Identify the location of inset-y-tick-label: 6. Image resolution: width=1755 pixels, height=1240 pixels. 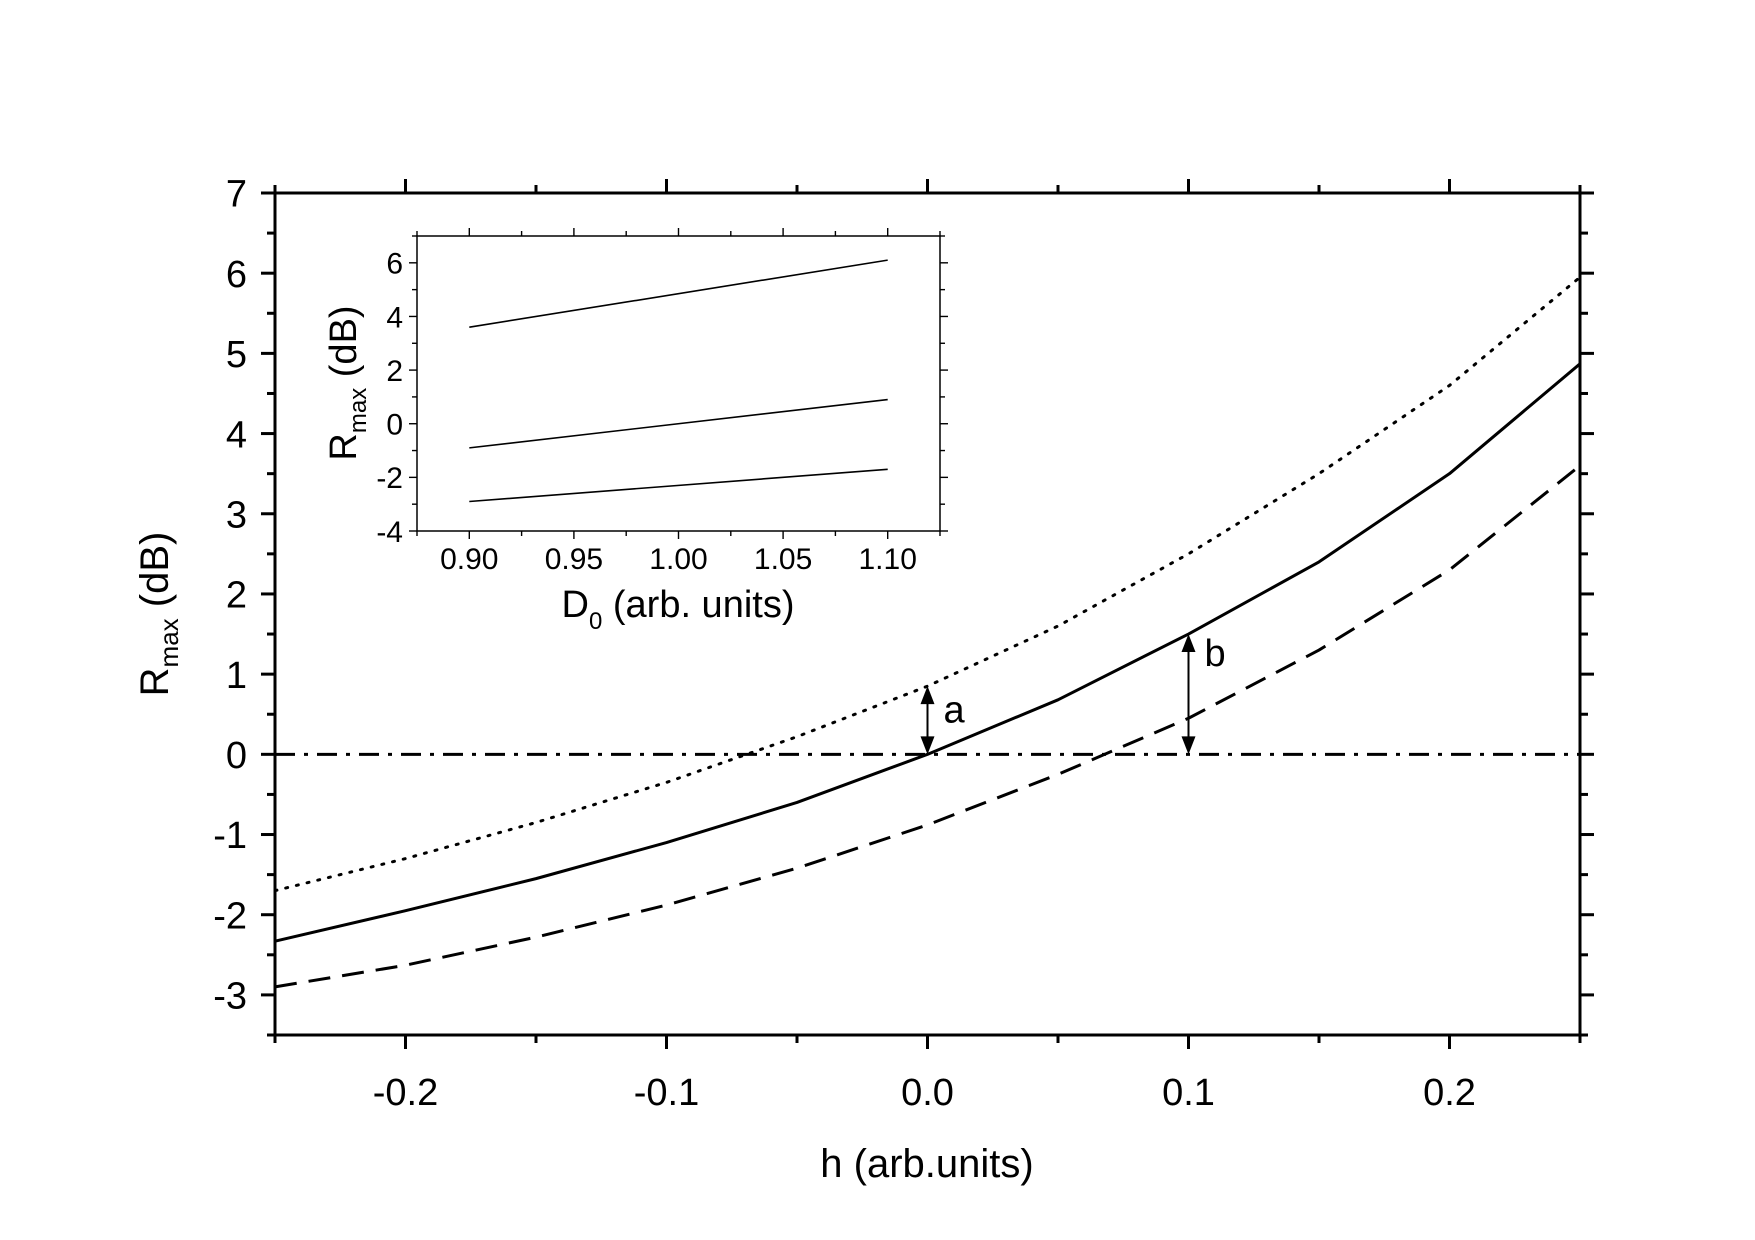
(394, 264).